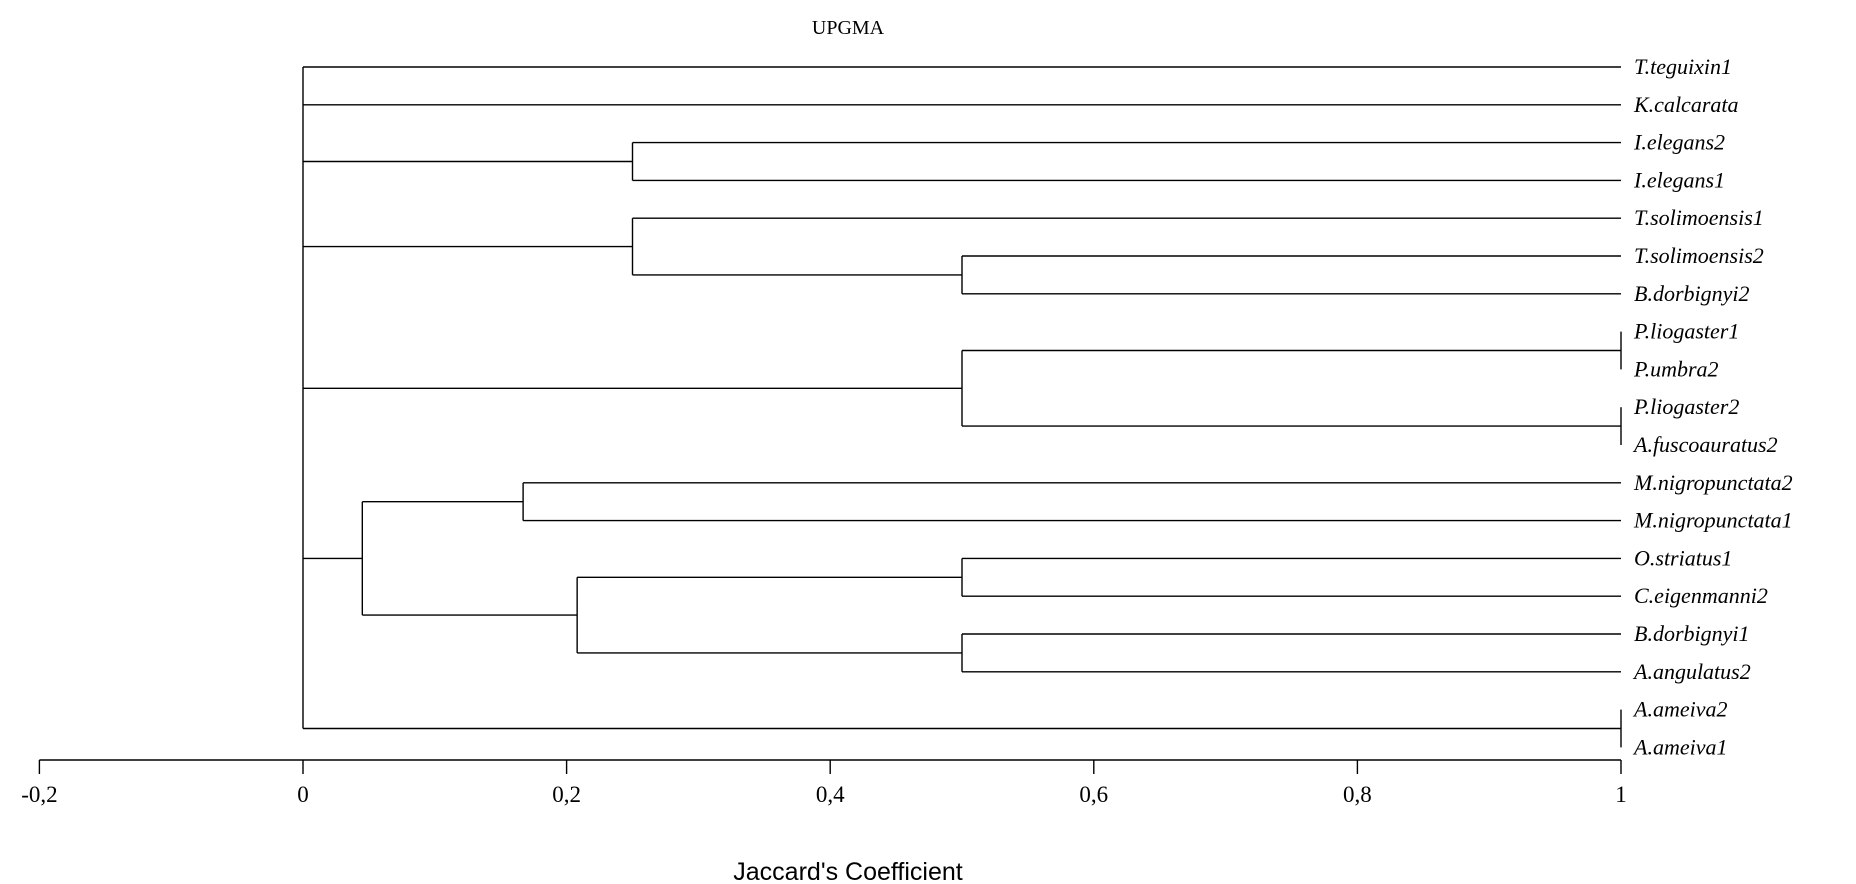  I want to click on leaf-label: T.solimoensis1, so click(1699, 217).